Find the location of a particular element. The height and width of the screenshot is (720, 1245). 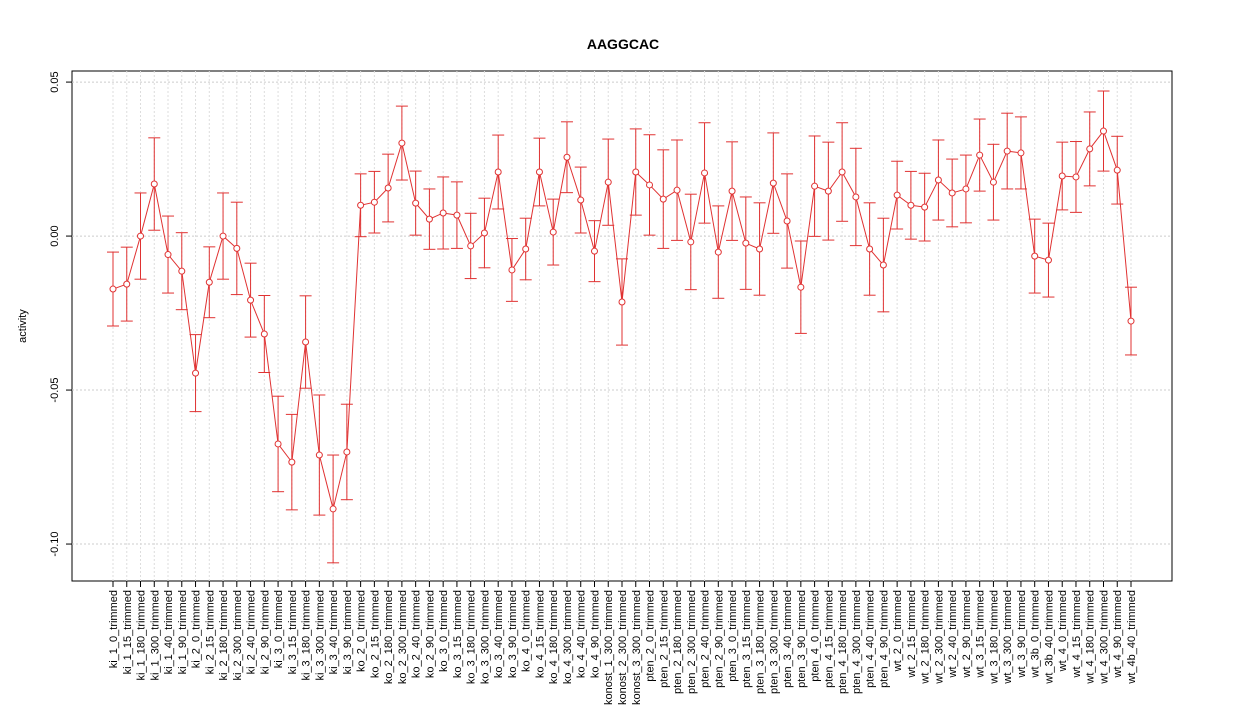

chart-title: AAGGCAC is located at coordinates (623, 44).